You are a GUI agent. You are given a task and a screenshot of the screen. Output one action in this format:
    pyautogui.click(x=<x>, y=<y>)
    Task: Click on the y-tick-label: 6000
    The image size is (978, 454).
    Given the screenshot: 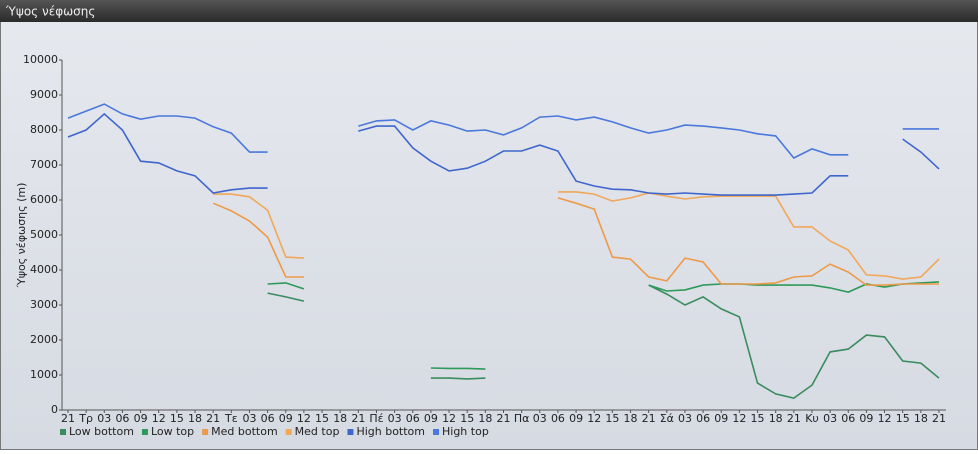 What is the action you would take?
    pyautogui.click(x=44, y=199)
    